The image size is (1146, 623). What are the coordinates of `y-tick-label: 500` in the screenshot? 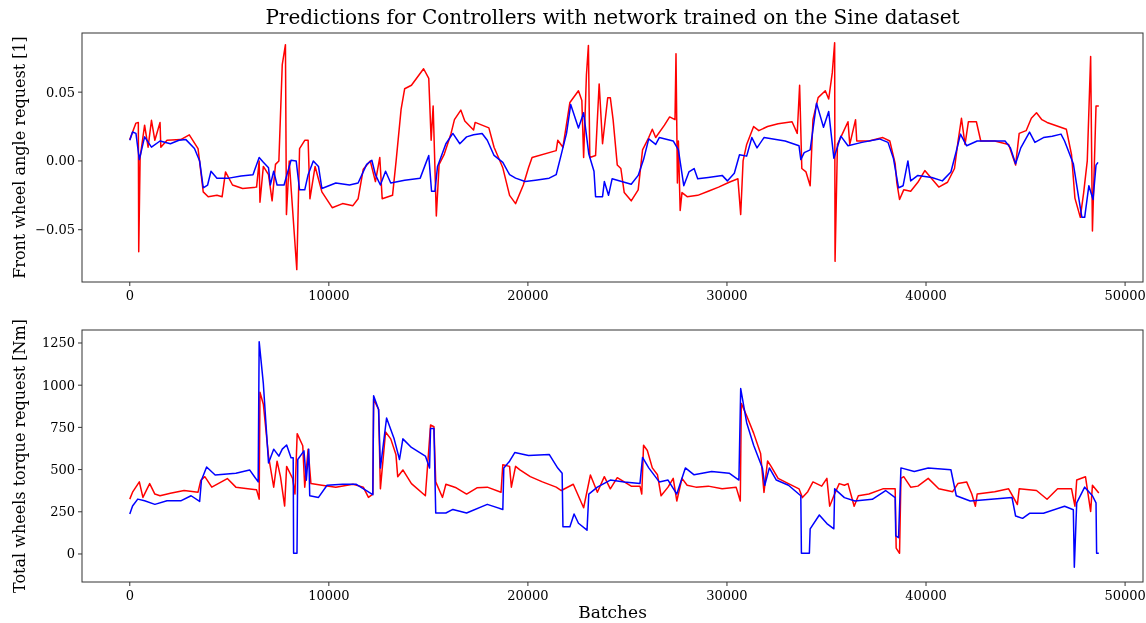 It's located at (62, 470).